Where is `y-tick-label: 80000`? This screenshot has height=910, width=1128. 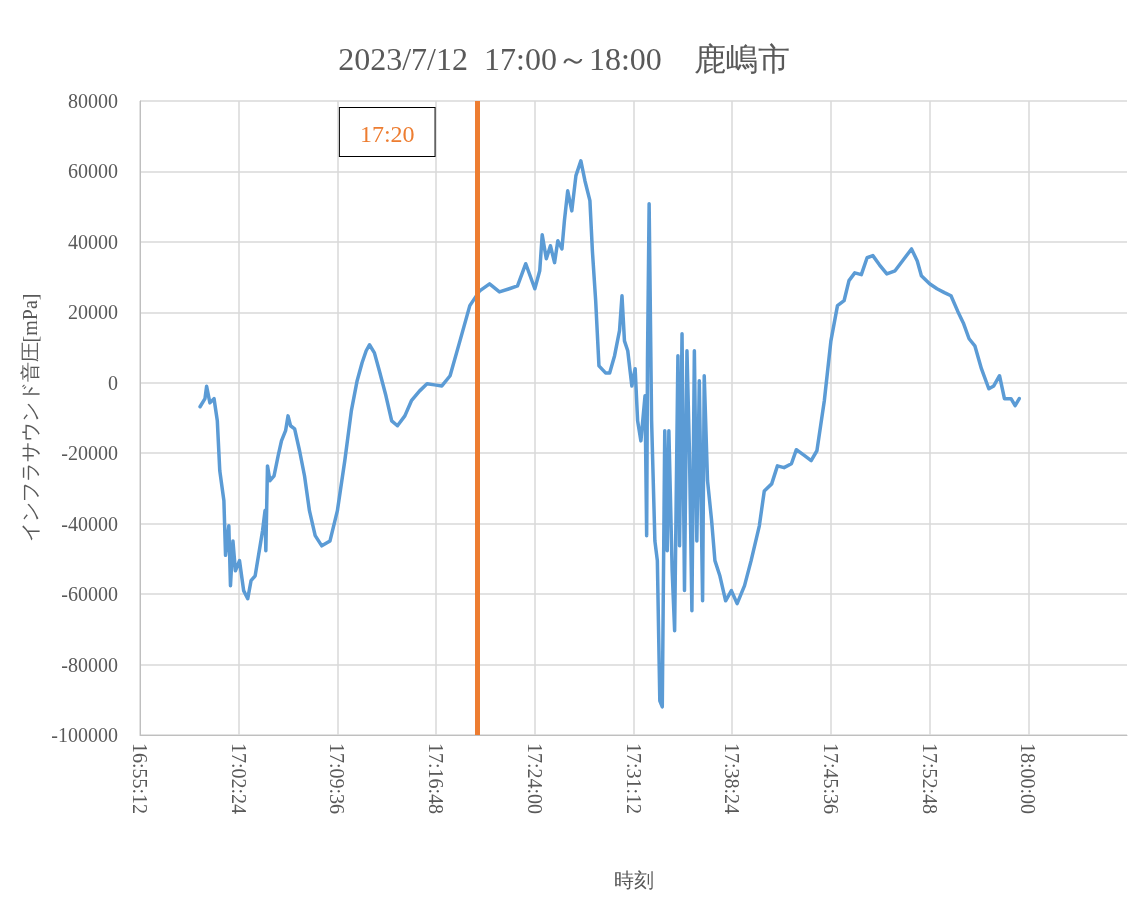
y-tick-label: 80000 is located at coordinates (93, 101).